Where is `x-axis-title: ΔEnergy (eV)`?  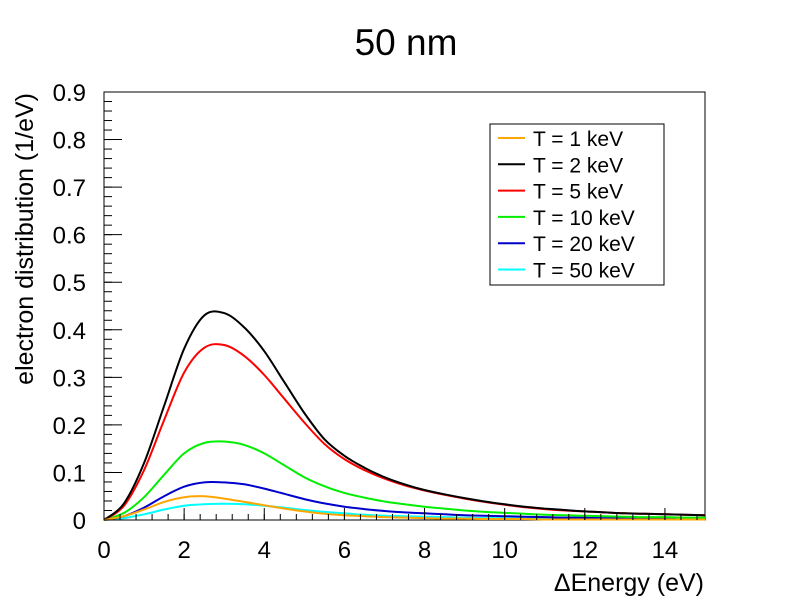
x-axis-title: ΔEnergy (eV) is located at coordinates (629, 583).